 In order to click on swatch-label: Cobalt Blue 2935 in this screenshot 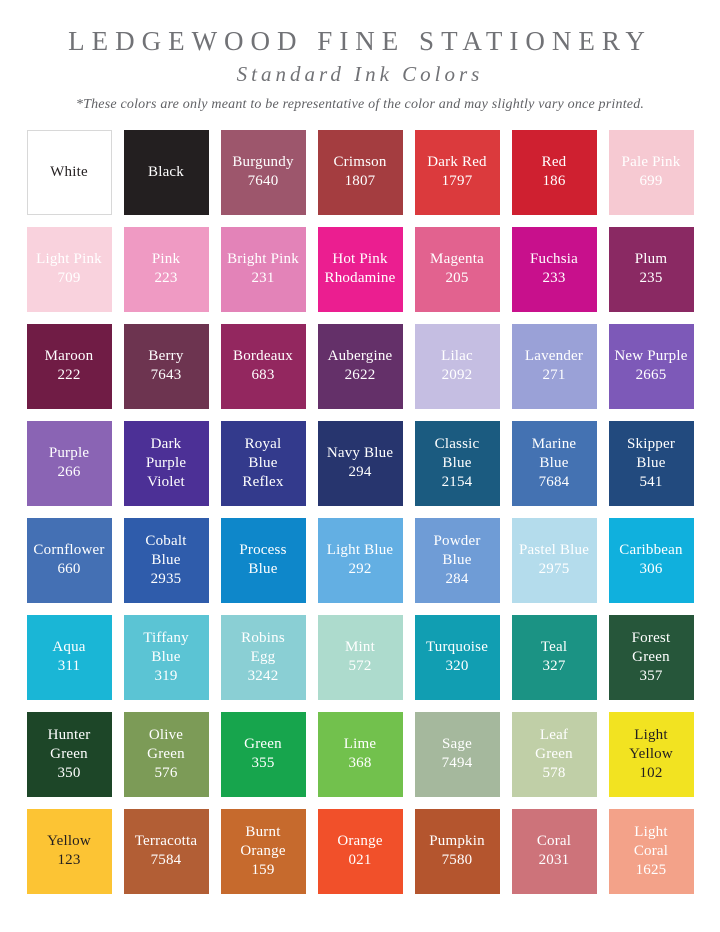, I will do `click(166, 559)`.